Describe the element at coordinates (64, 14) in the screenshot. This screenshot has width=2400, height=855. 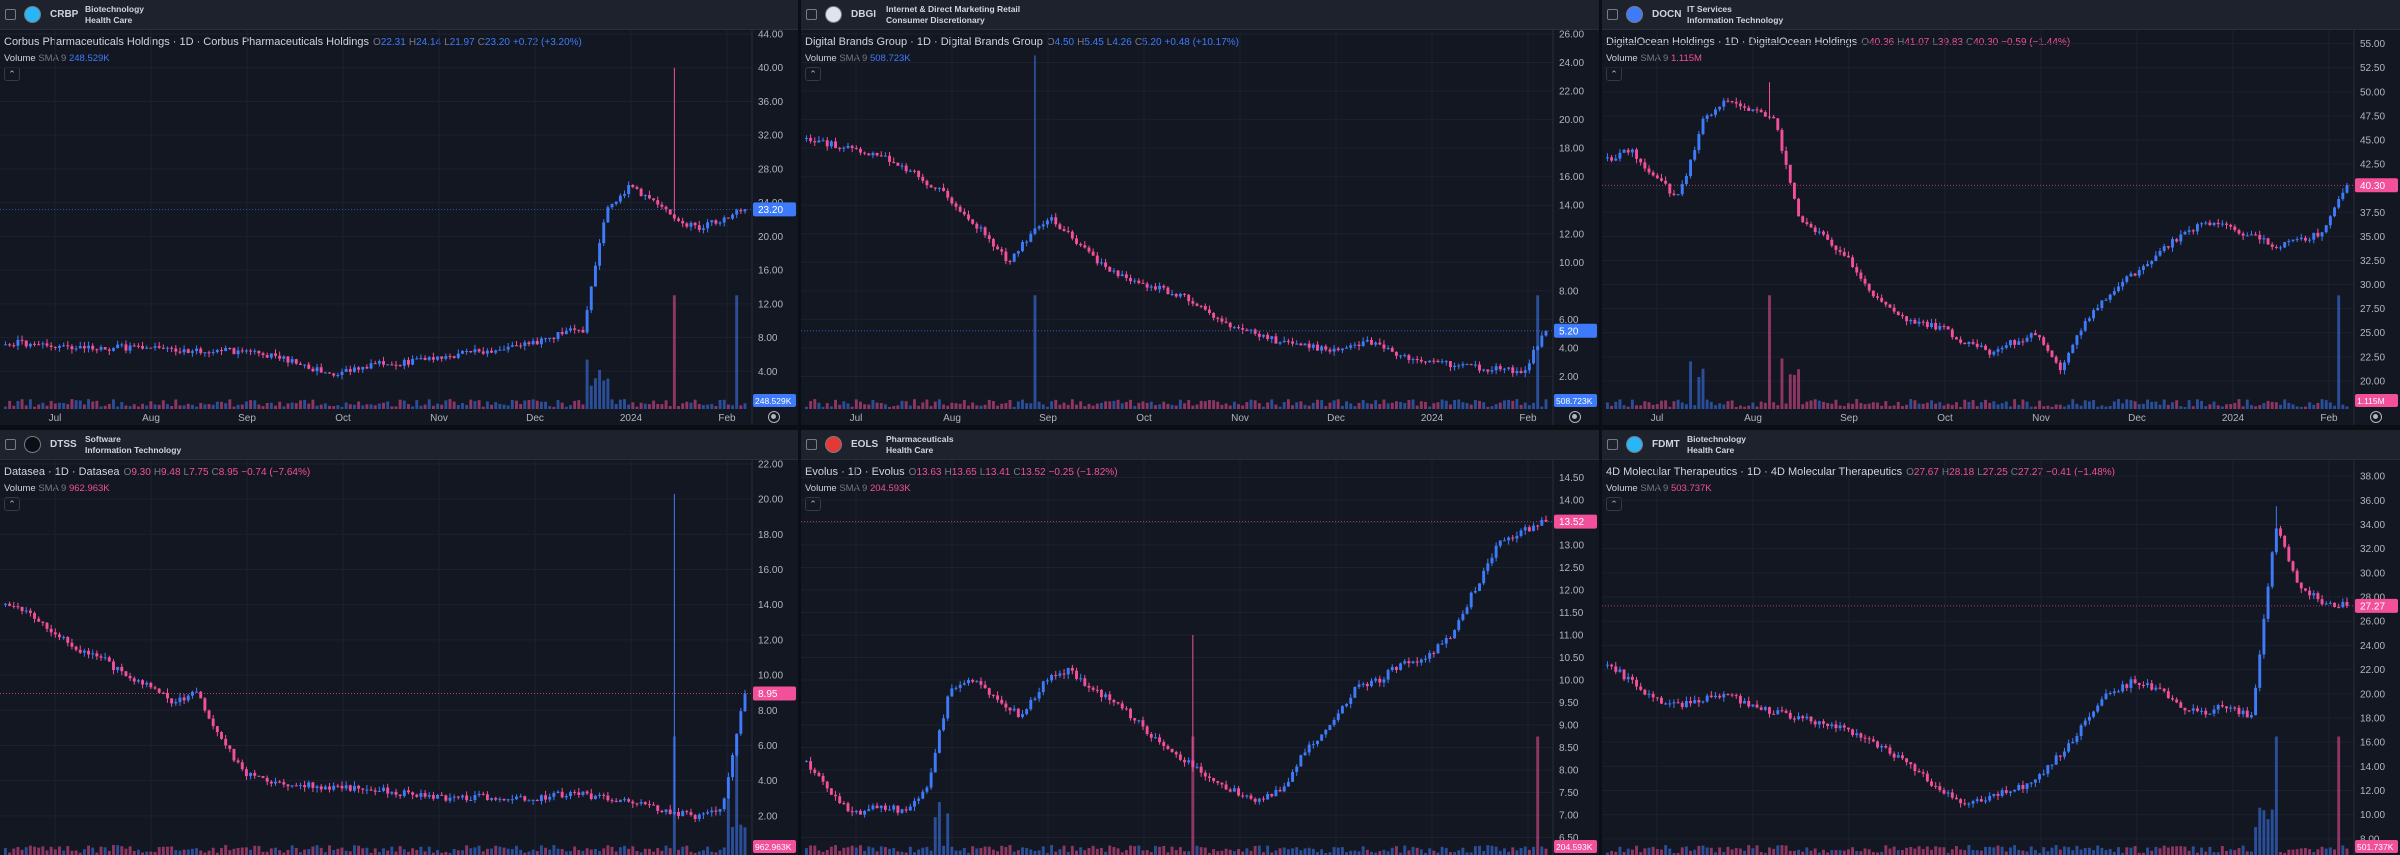
I see `ticker-symbol: CRBP` at that location.